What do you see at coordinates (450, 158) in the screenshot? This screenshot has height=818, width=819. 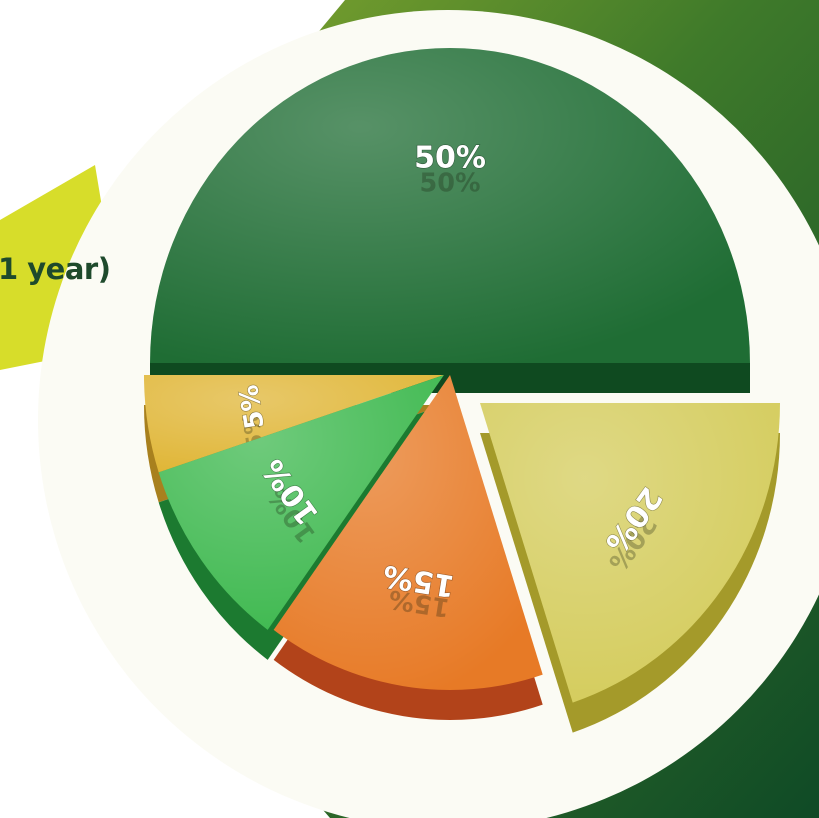 I see `slice-50pct-label: 50%` at bounding box center [450, 158].